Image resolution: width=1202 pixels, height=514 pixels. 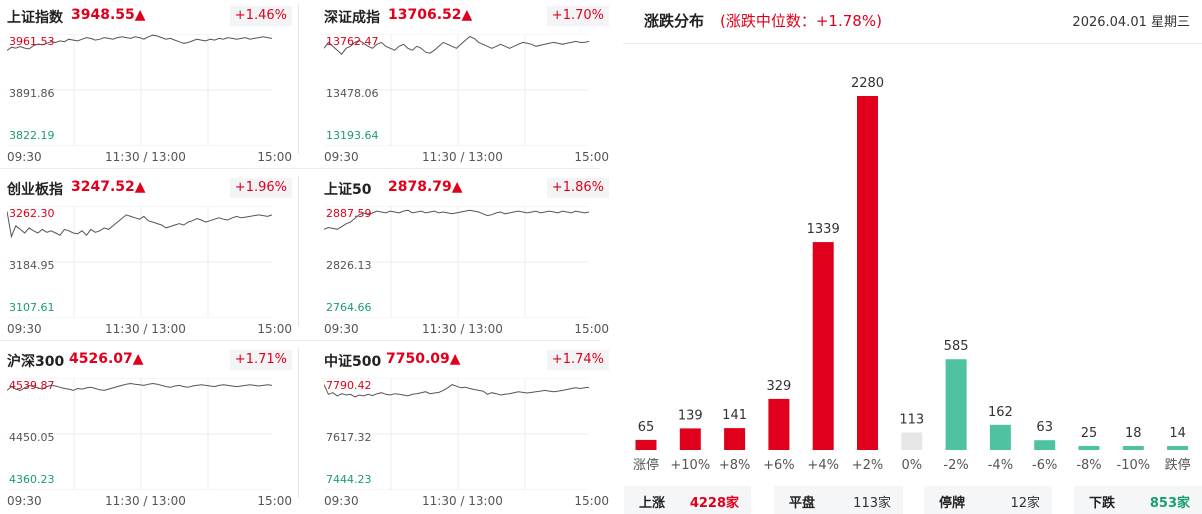 I want to click on summary-suspended-label: 停牌, so click(x=952, y=503).